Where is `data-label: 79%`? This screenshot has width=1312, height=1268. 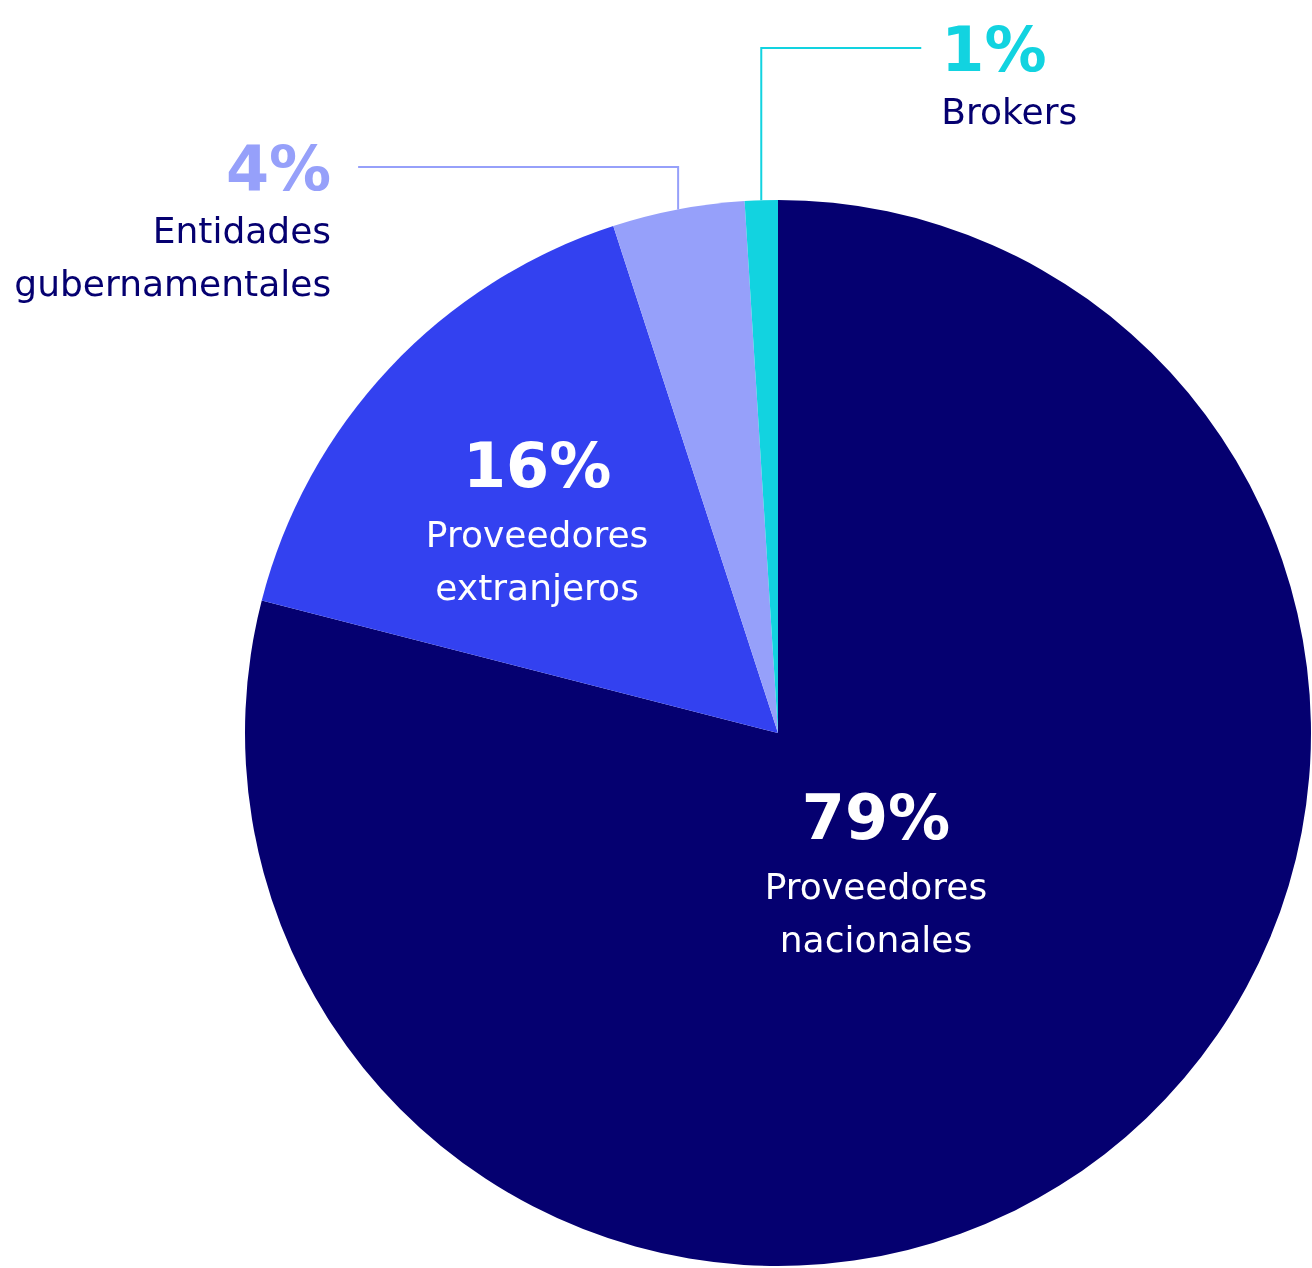 data-label: 79% is located at coordinates (876, 818).